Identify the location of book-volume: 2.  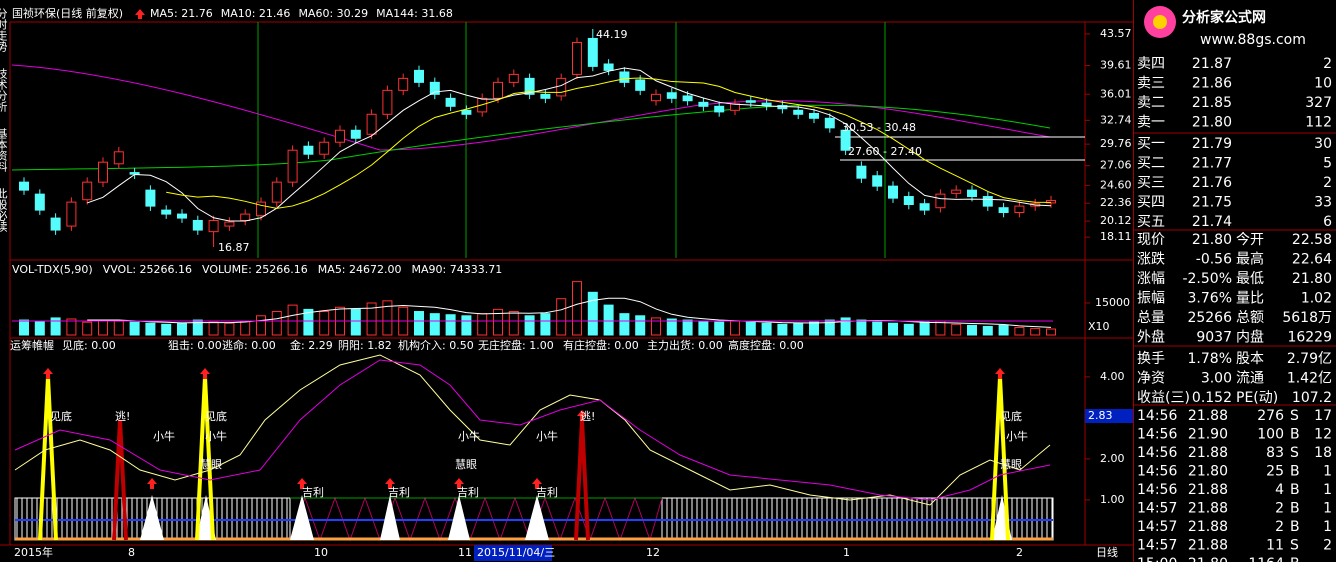
(1327, 64).